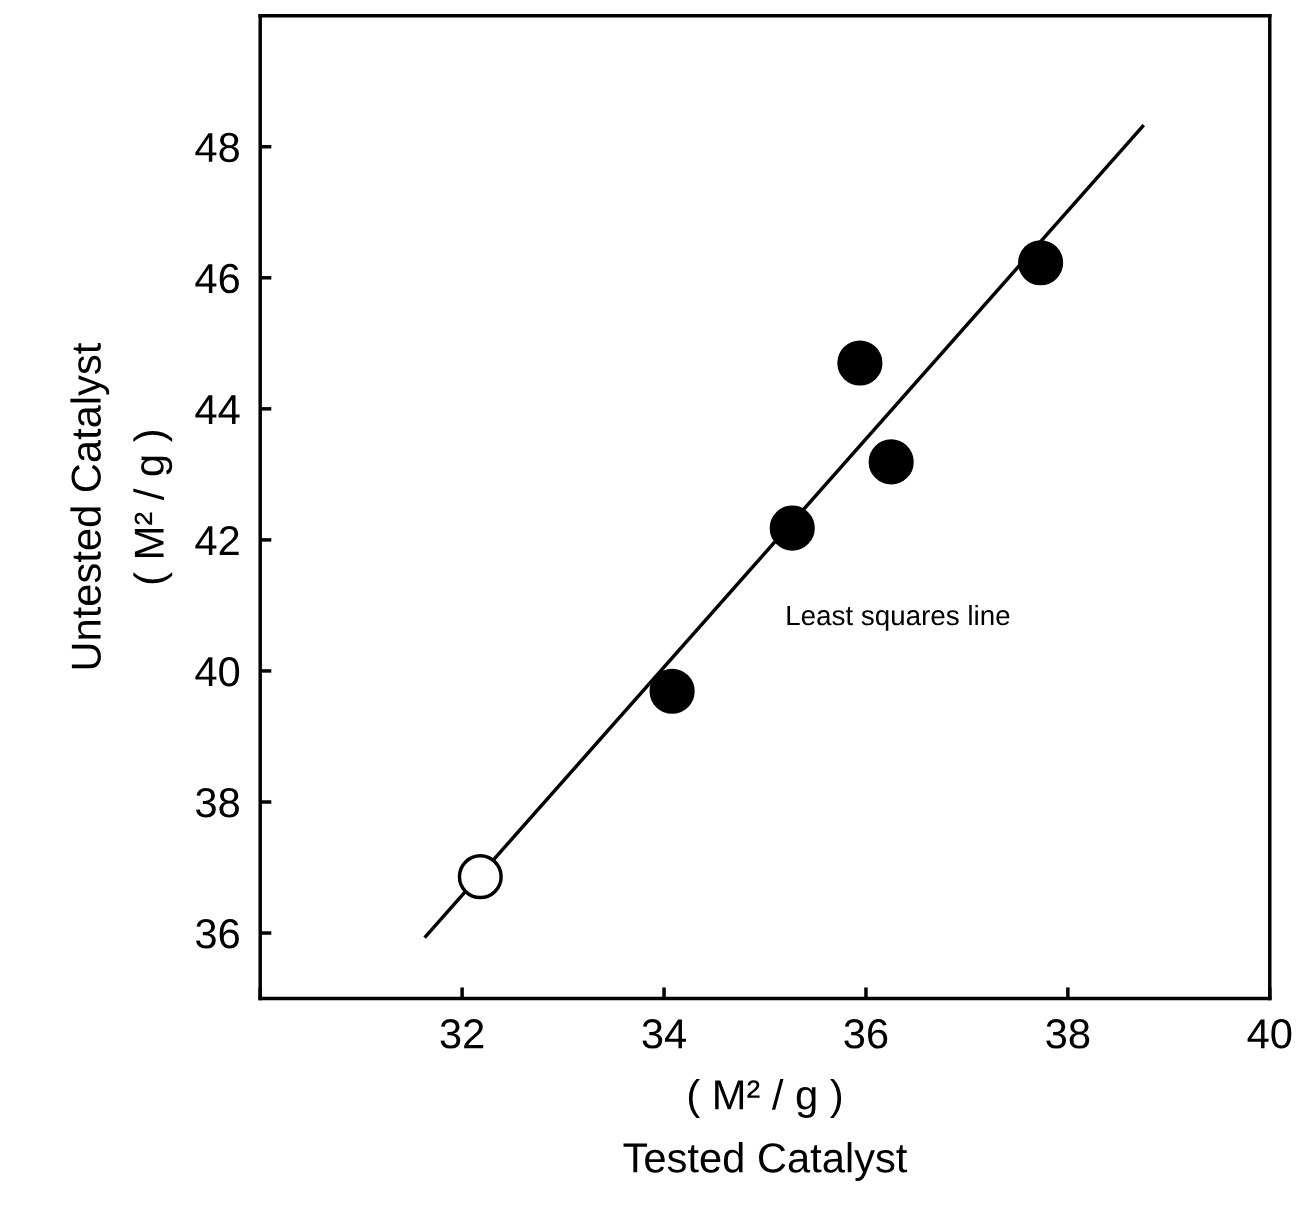  What do you see at coordinates (1269, 1034) in the screenshot?
I see `x-tick-label: 40` at bounding box center [1269, 1034].